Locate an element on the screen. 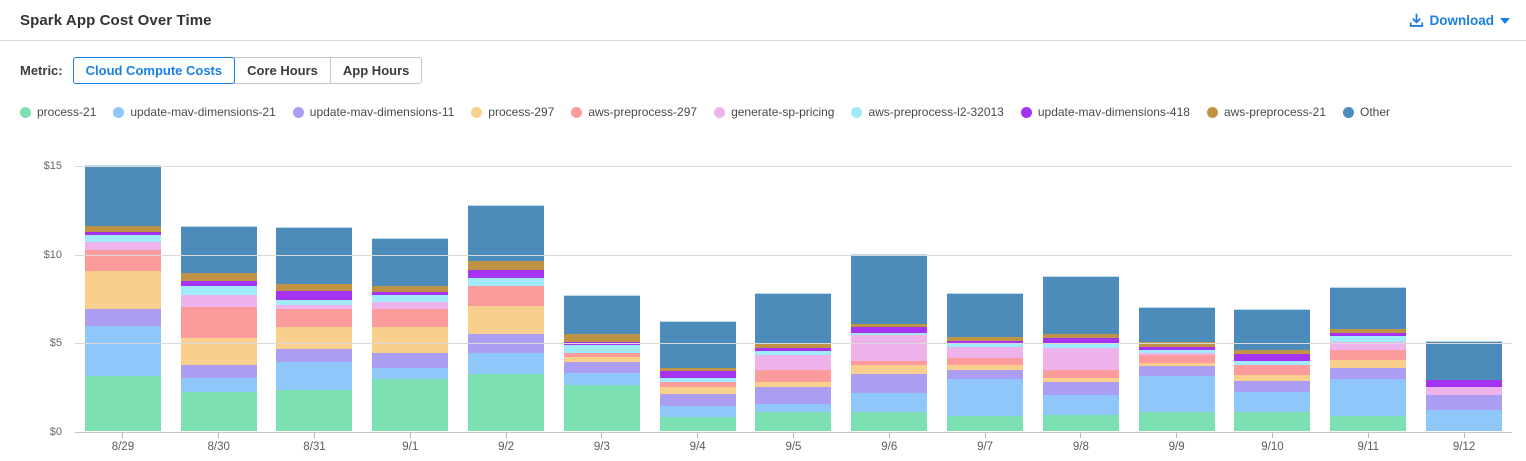  legend-item-aws-preprocess-297: aws-preprocess-297 is located at coordinates (634, 112).